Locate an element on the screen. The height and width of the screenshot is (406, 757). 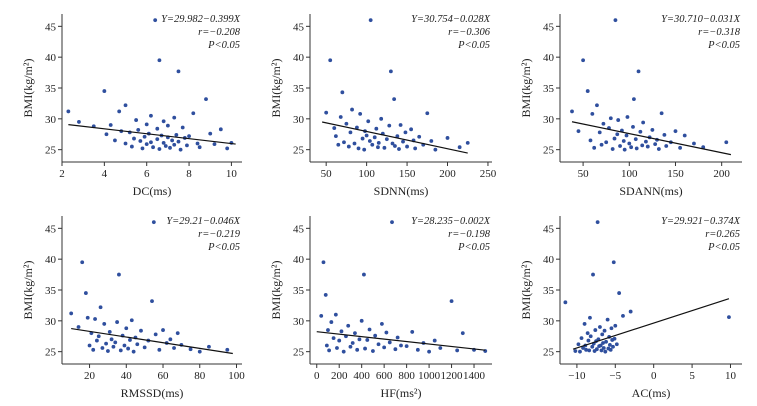
y-tick-label: 40 is located at coordinates (51, 260).